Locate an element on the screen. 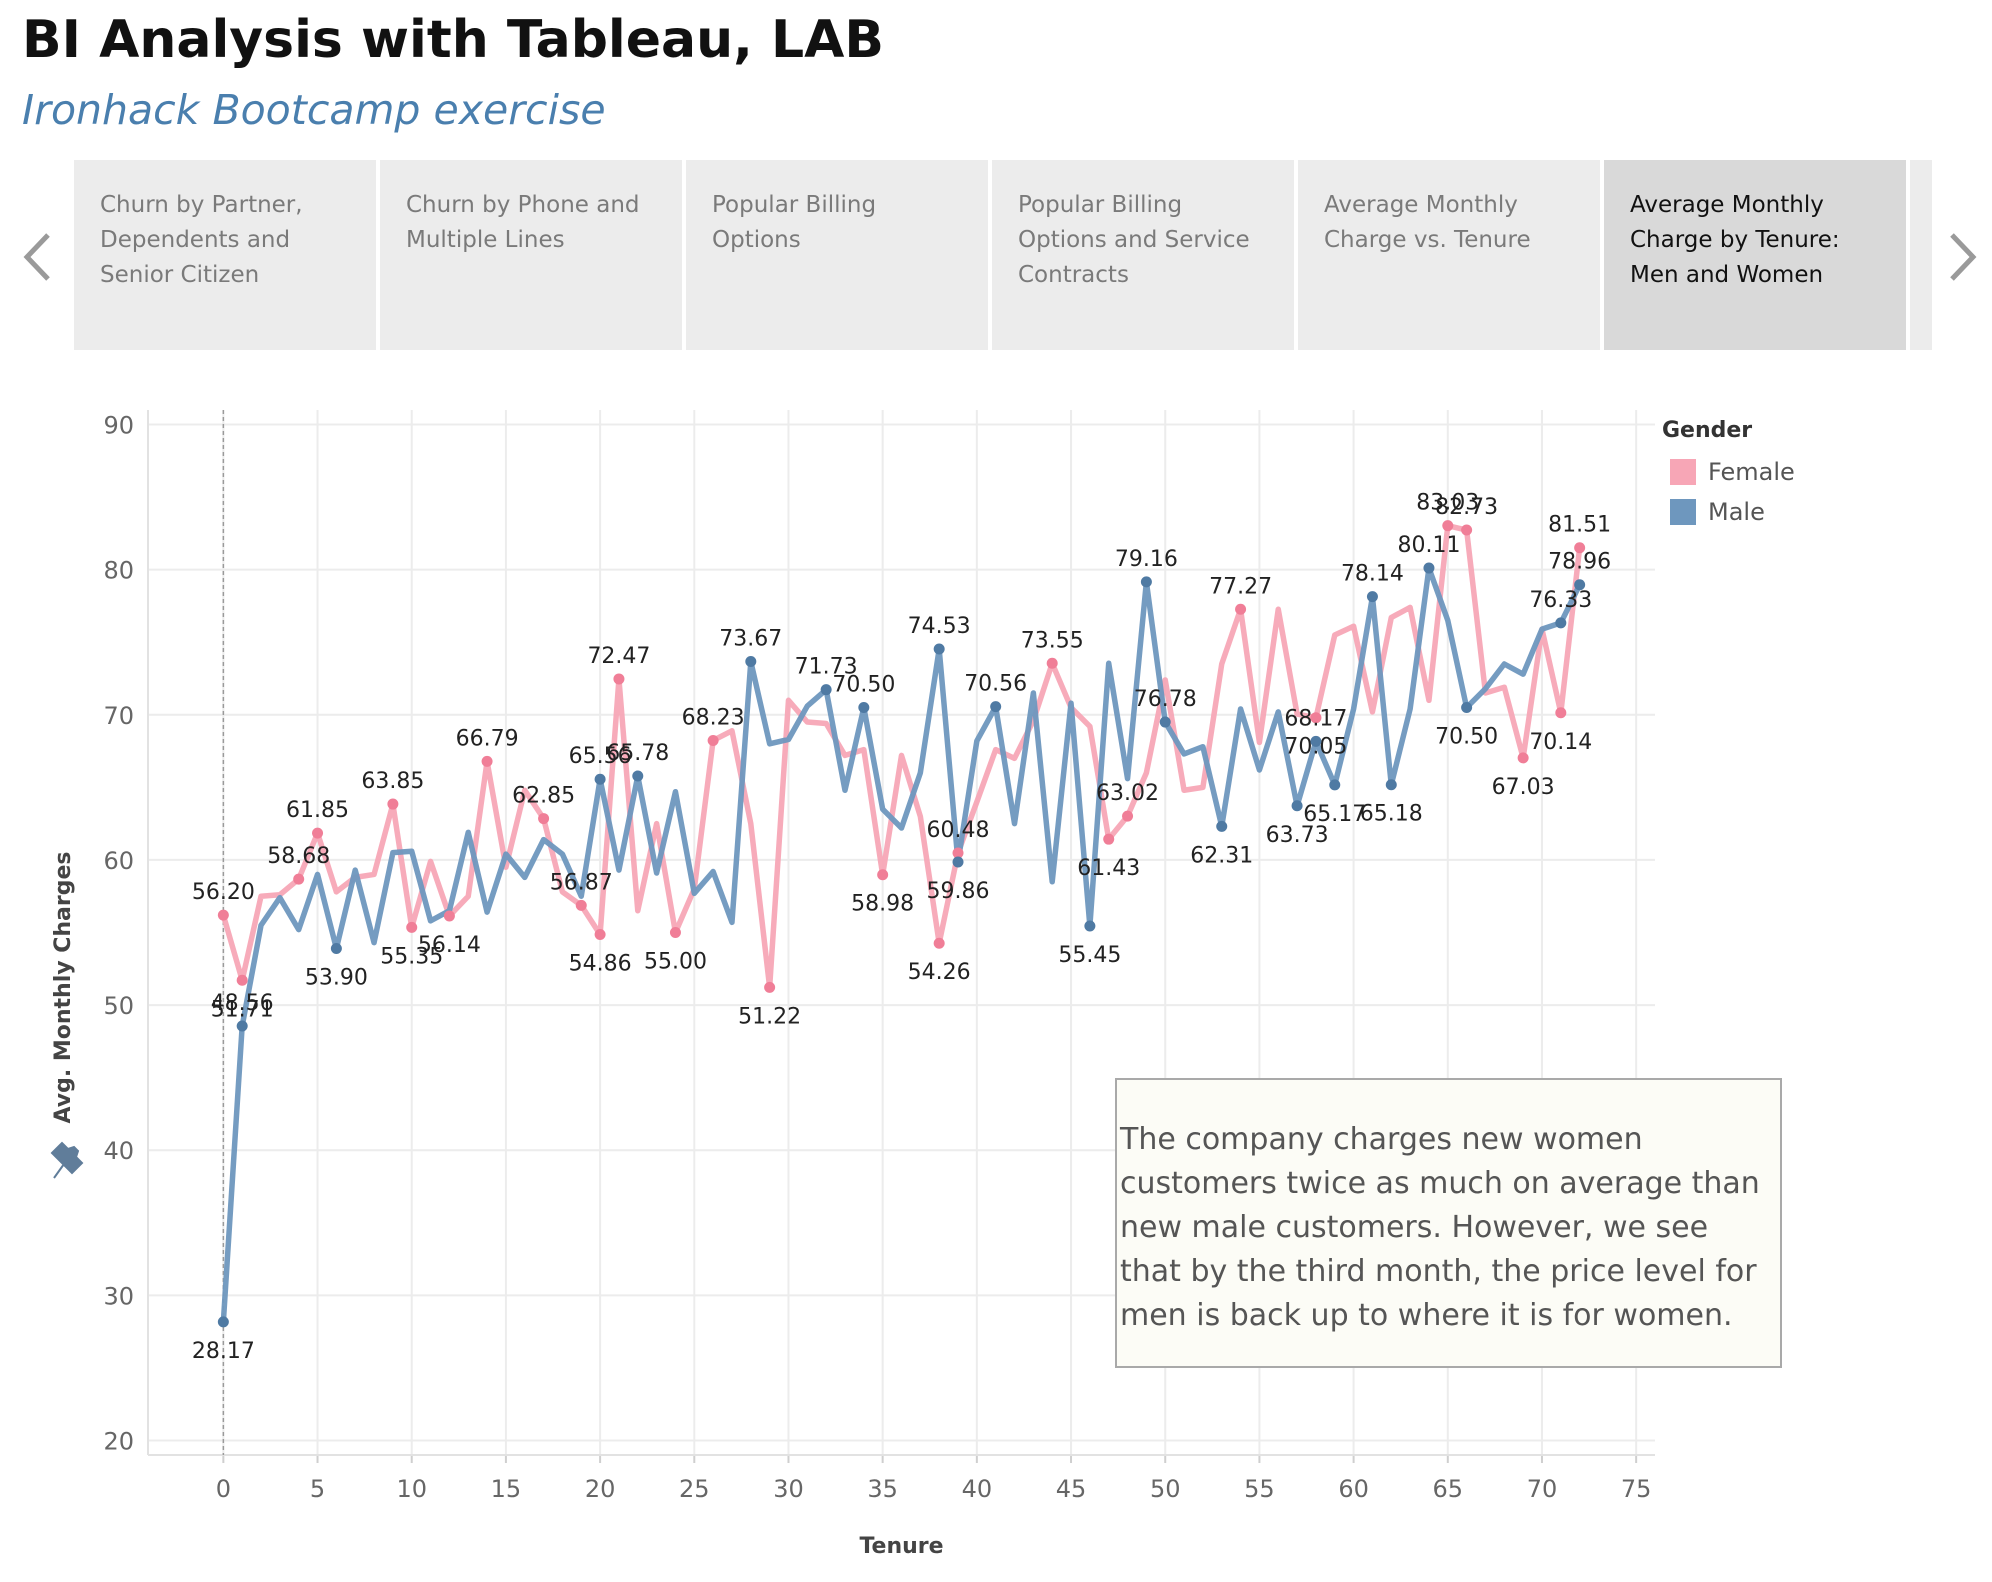 The width and height of the screenshot is (1992, 1582). x-axis-title: Tenure is located at coordinates (901, 1546).